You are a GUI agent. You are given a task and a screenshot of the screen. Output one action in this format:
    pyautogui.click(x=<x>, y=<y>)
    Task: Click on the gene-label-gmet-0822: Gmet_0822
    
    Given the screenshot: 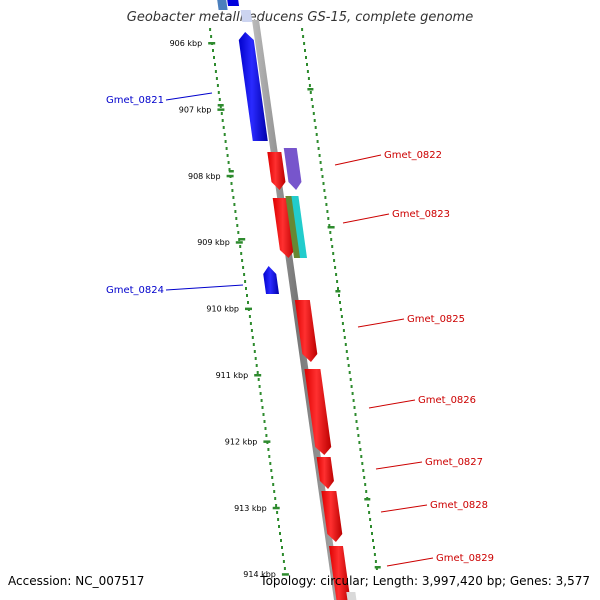 What is the action you would take?
    pyautogui.click(x=413, y=155)
    